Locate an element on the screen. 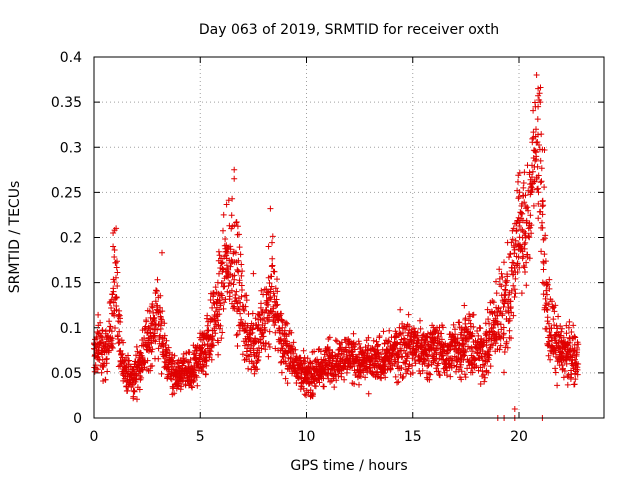 The image size is (640, 480). y-tick-label: 0.05 is located at coordinates (66, 374).